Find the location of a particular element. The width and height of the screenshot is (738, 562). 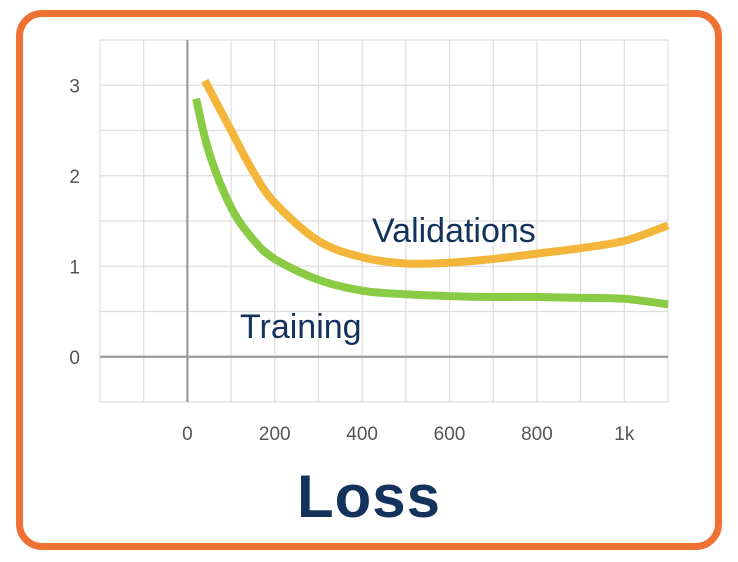

y-tick-label: 1 is located at coordinates (74, 267).